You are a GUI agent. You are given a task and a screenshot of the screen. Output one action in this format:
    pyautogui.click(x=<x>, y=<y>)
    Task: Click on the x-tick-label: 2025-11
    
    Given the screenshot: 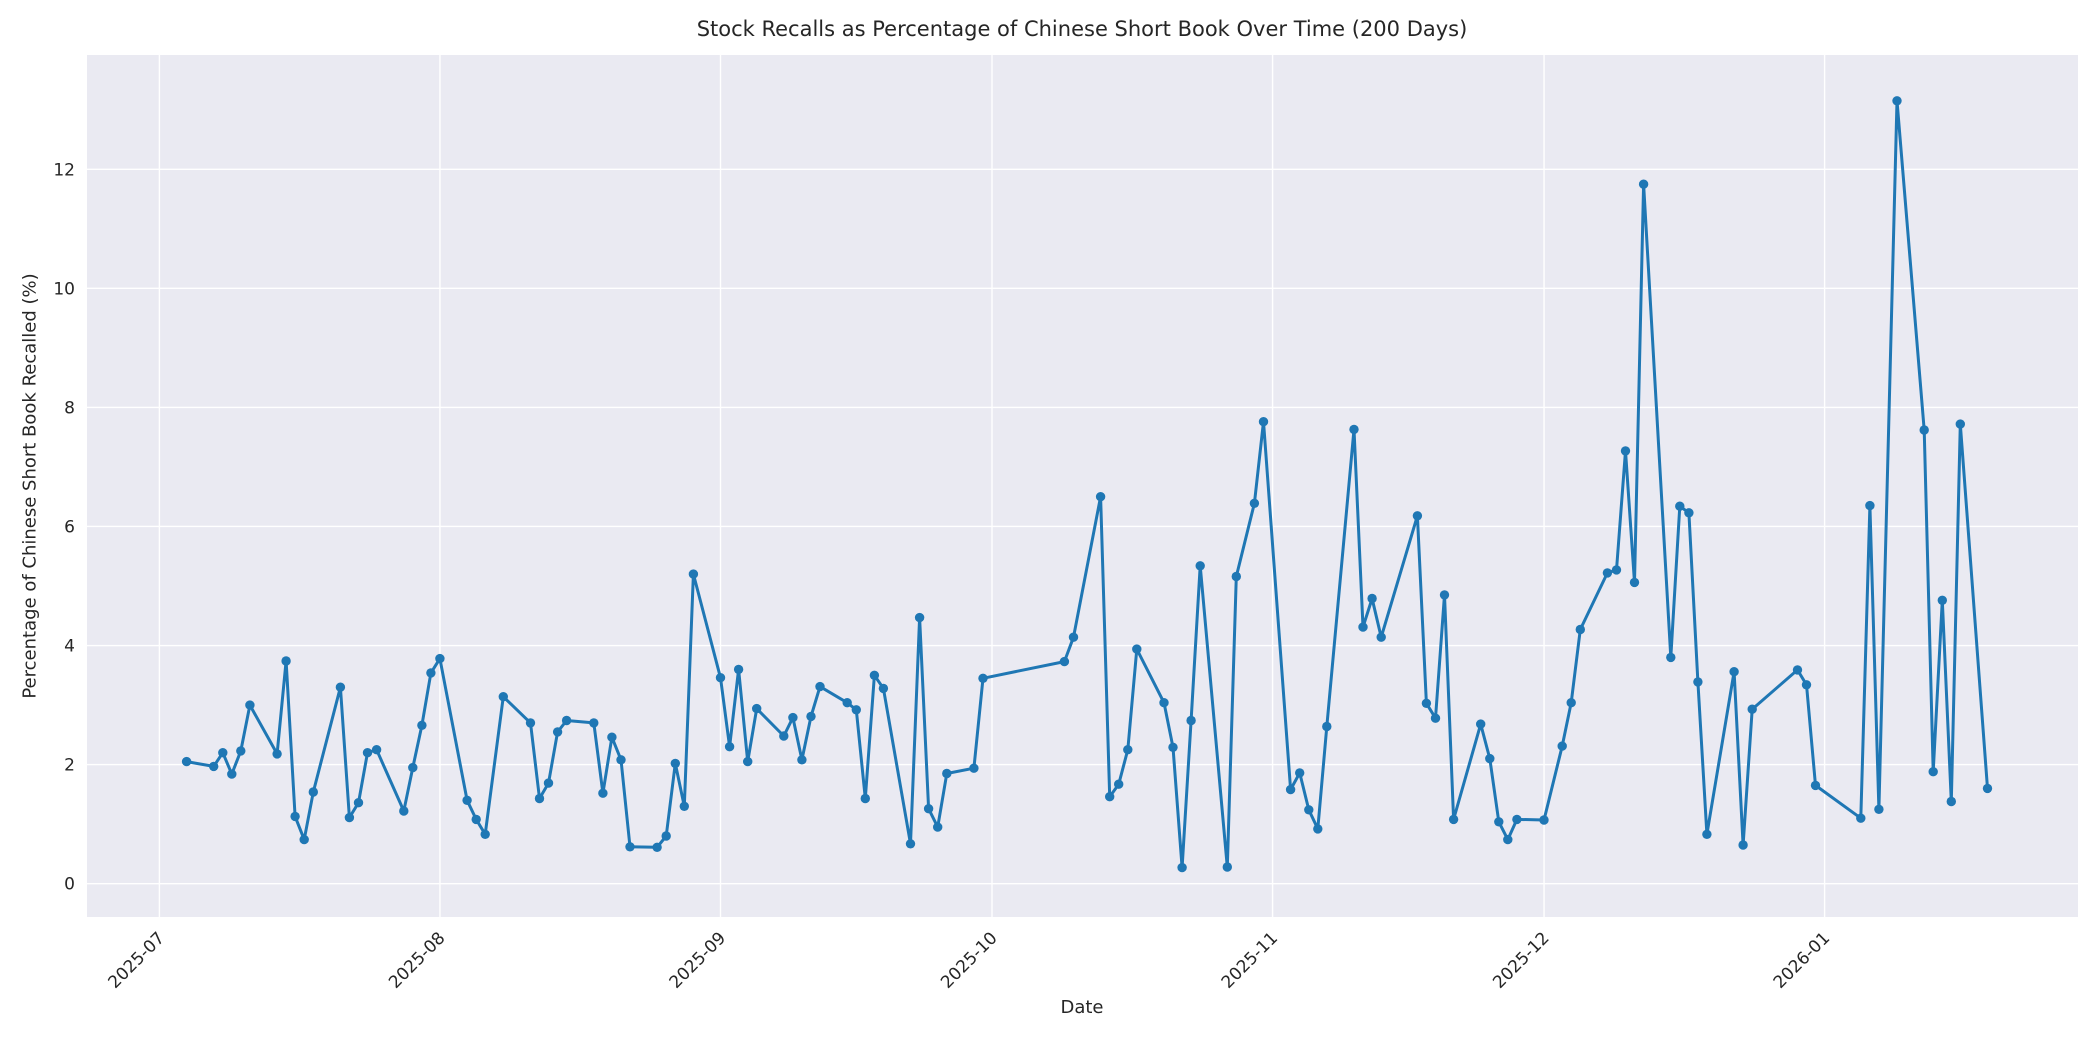 What is the action you would take?
    pyautogui.click(x=1250, y=960)
    